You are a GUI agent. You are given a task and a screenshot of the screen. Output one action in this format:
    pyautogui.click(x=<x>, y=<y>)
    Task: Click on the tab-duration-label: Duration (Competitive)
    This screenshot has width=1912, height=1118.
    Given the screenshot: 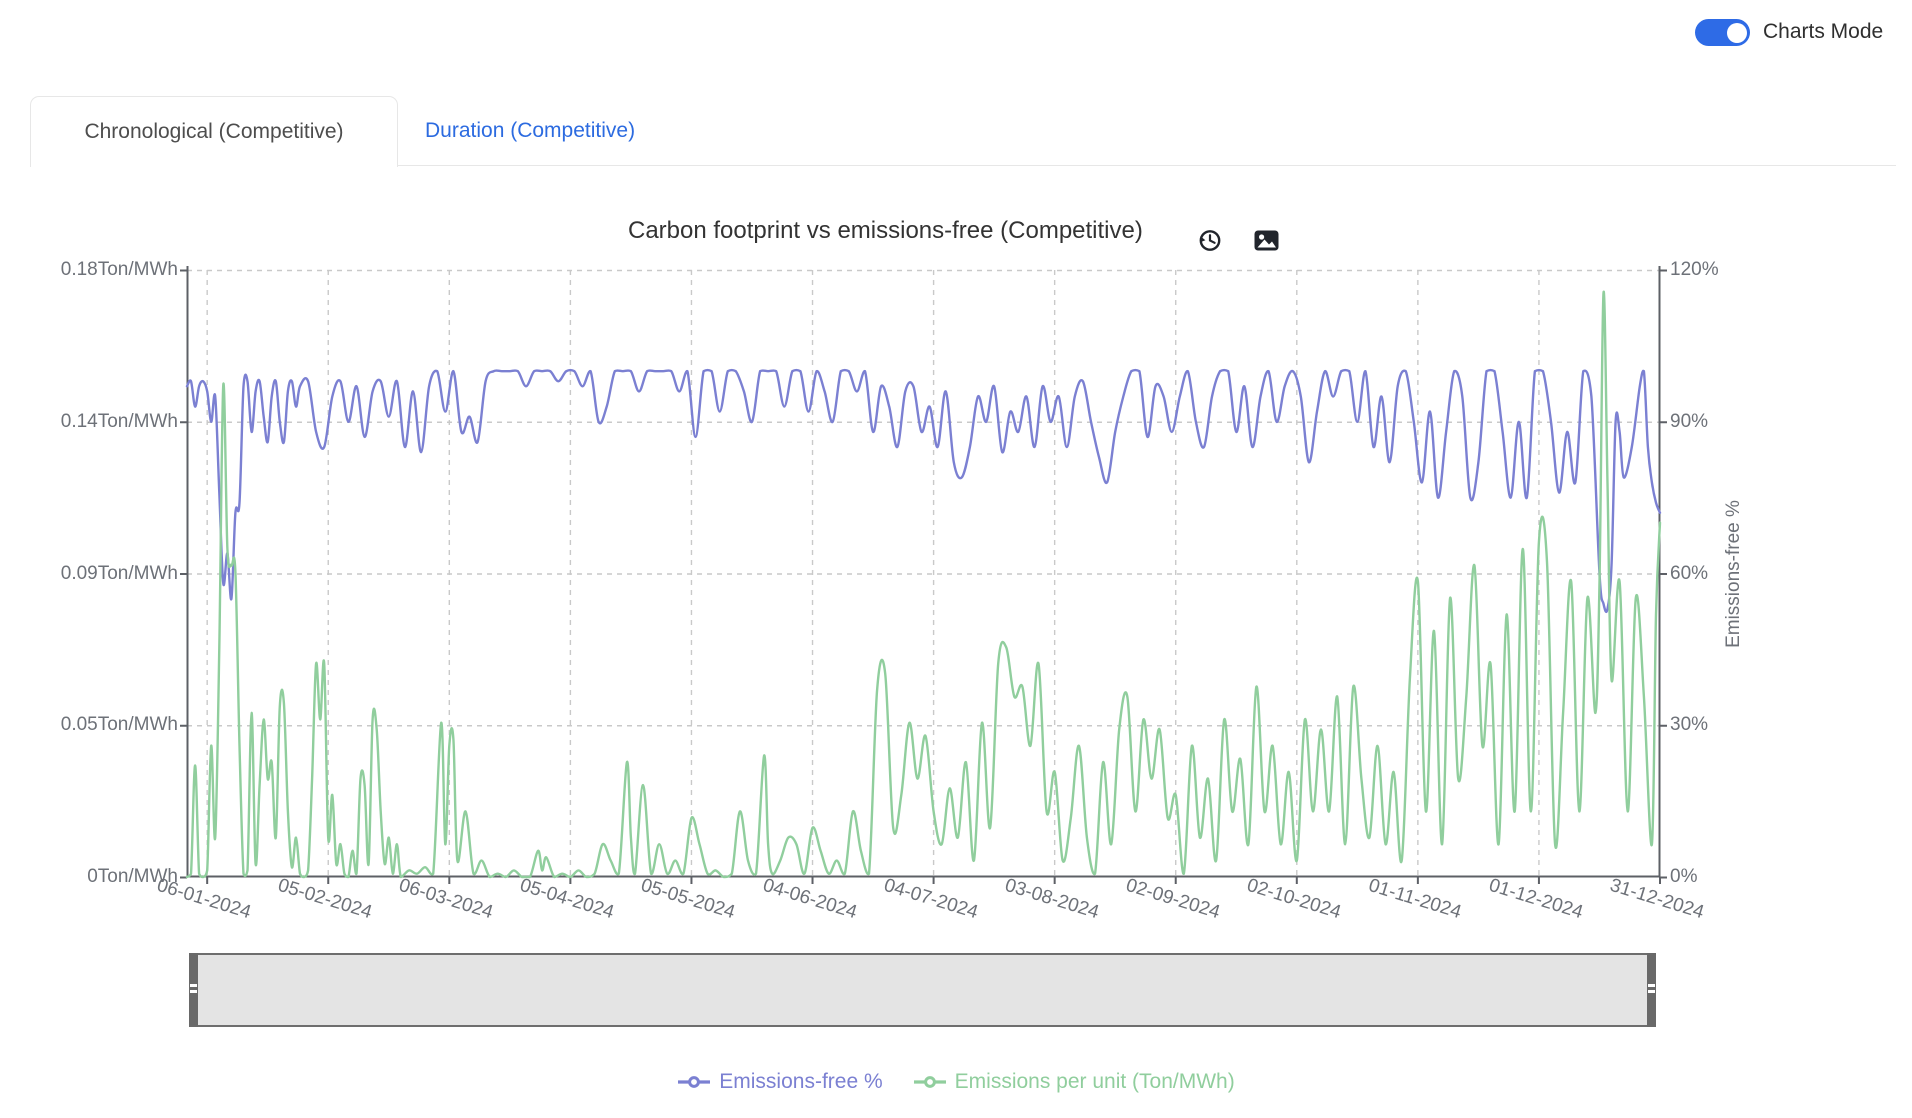 What is the action you would take?
    pyautogui.click(x=530, y=130)
    